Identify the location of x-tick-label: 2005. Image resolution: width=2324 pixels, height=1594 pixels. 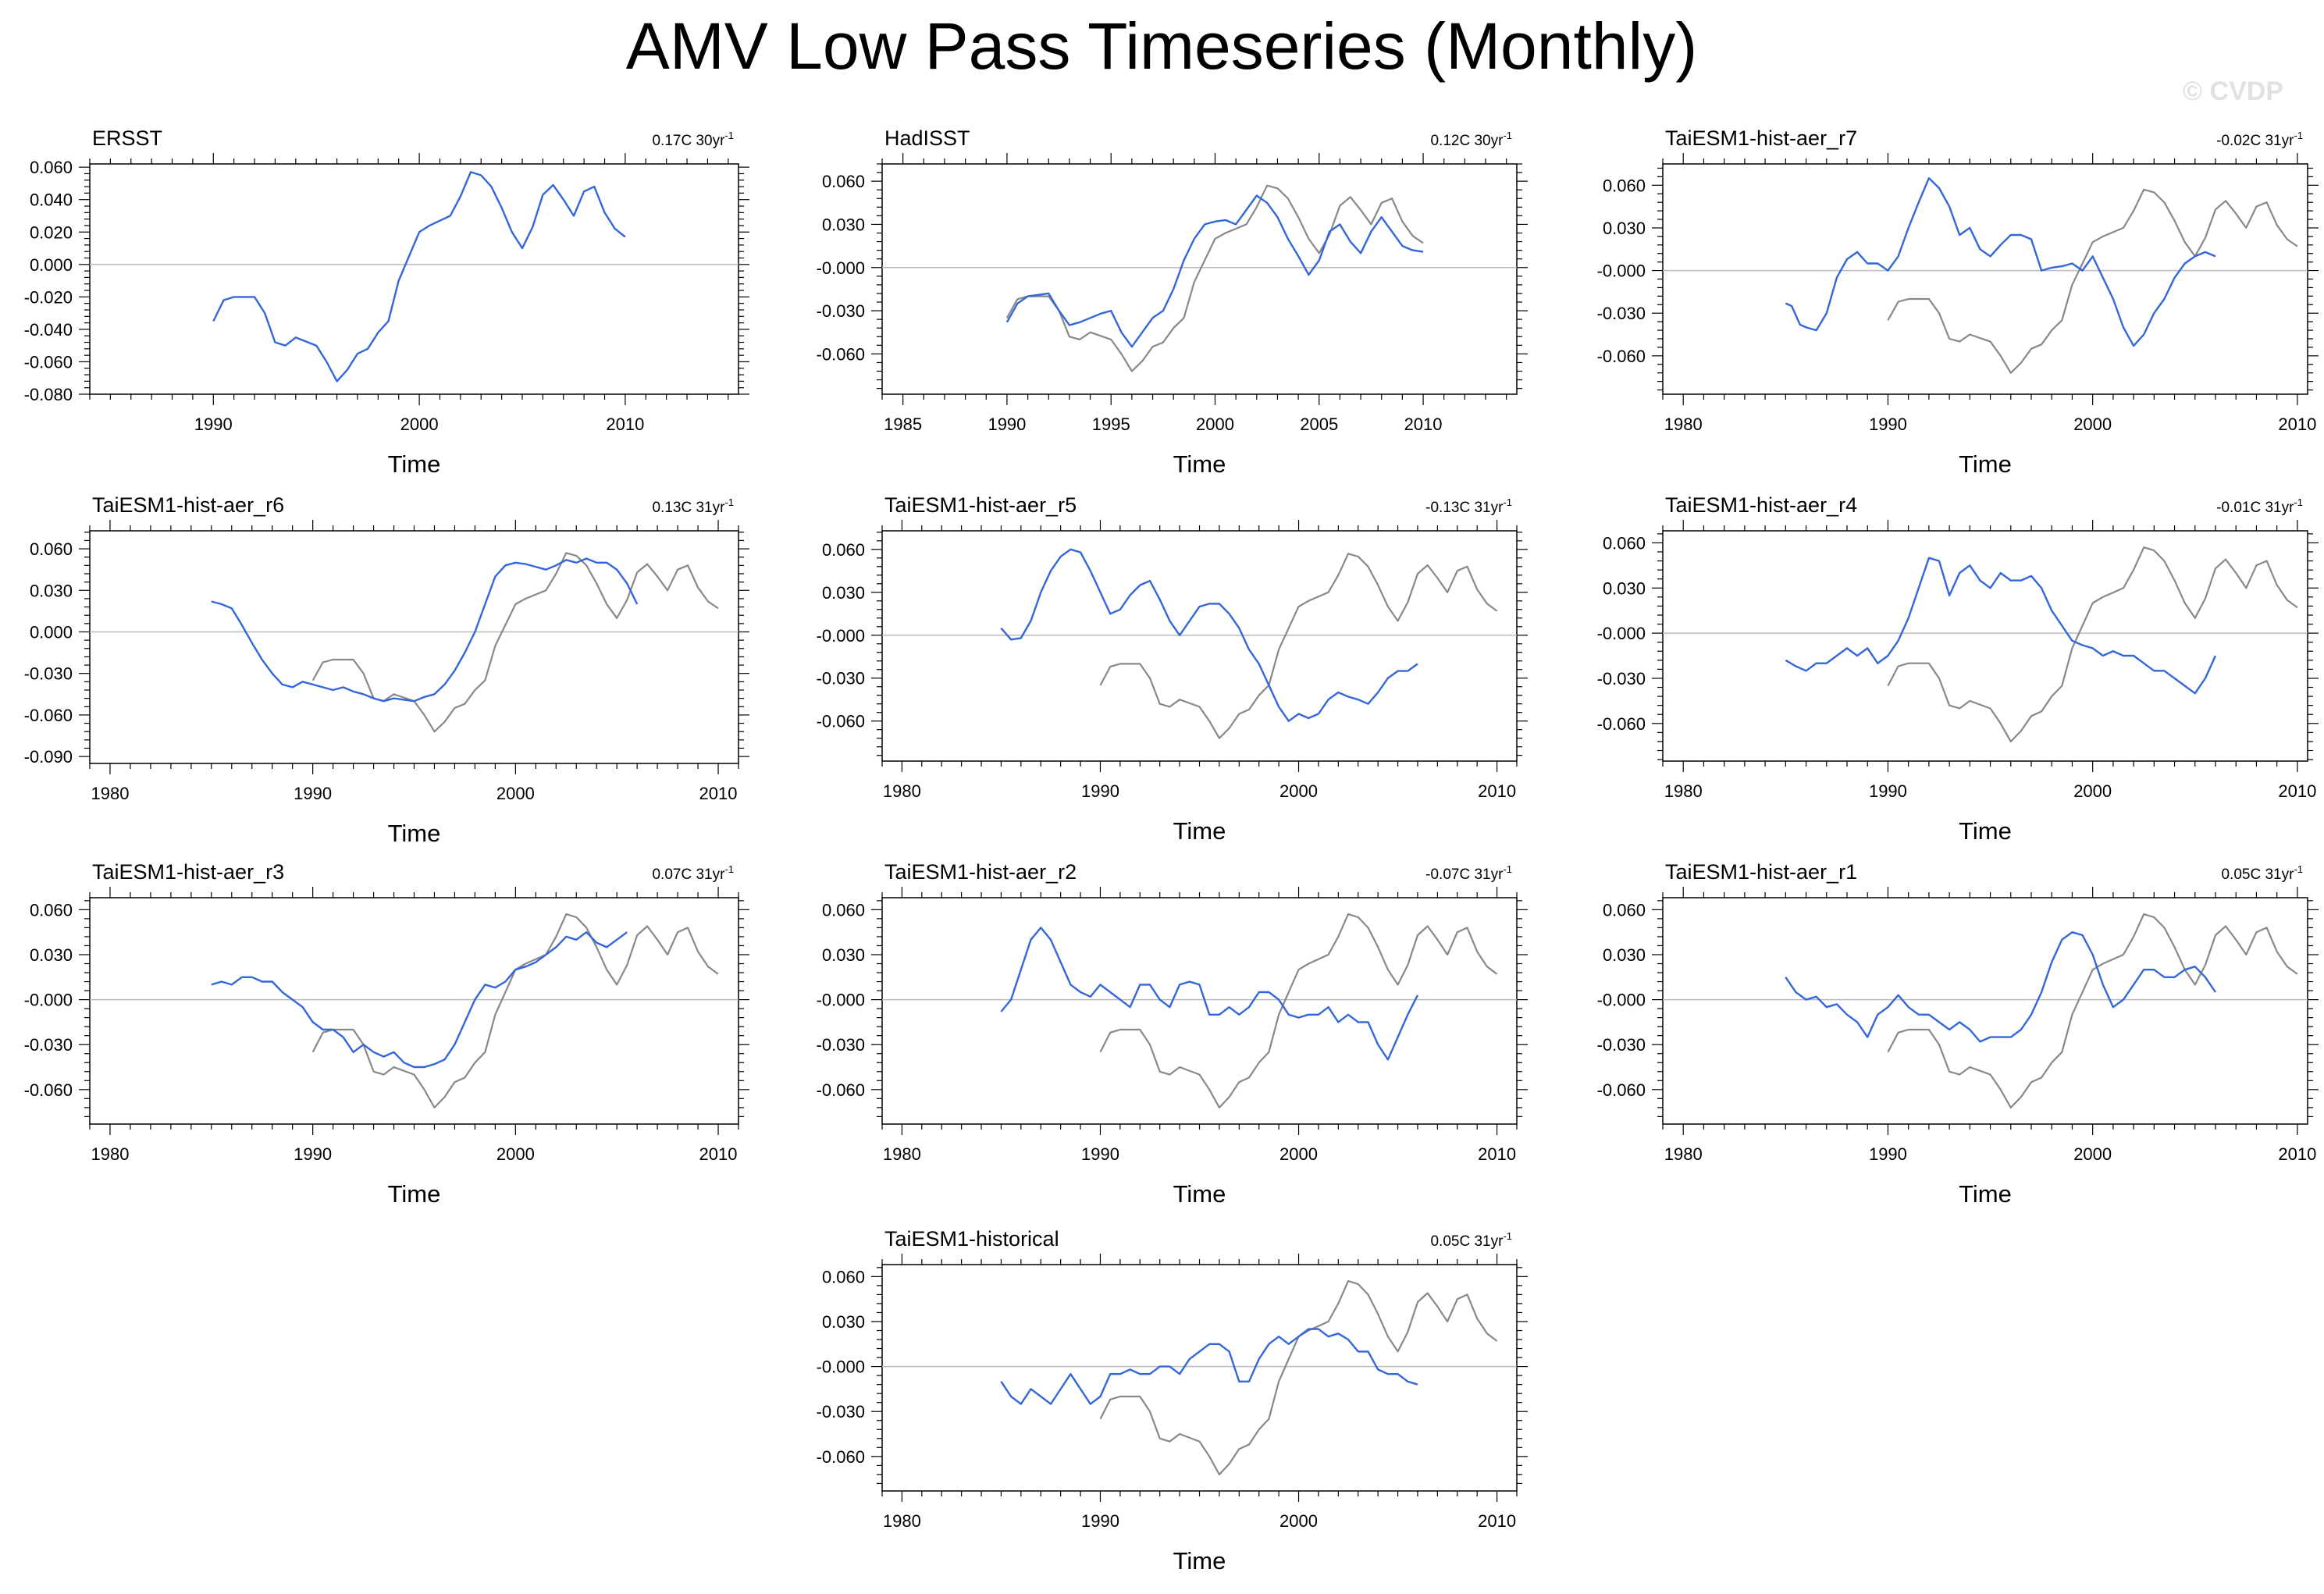
(1319, 425).